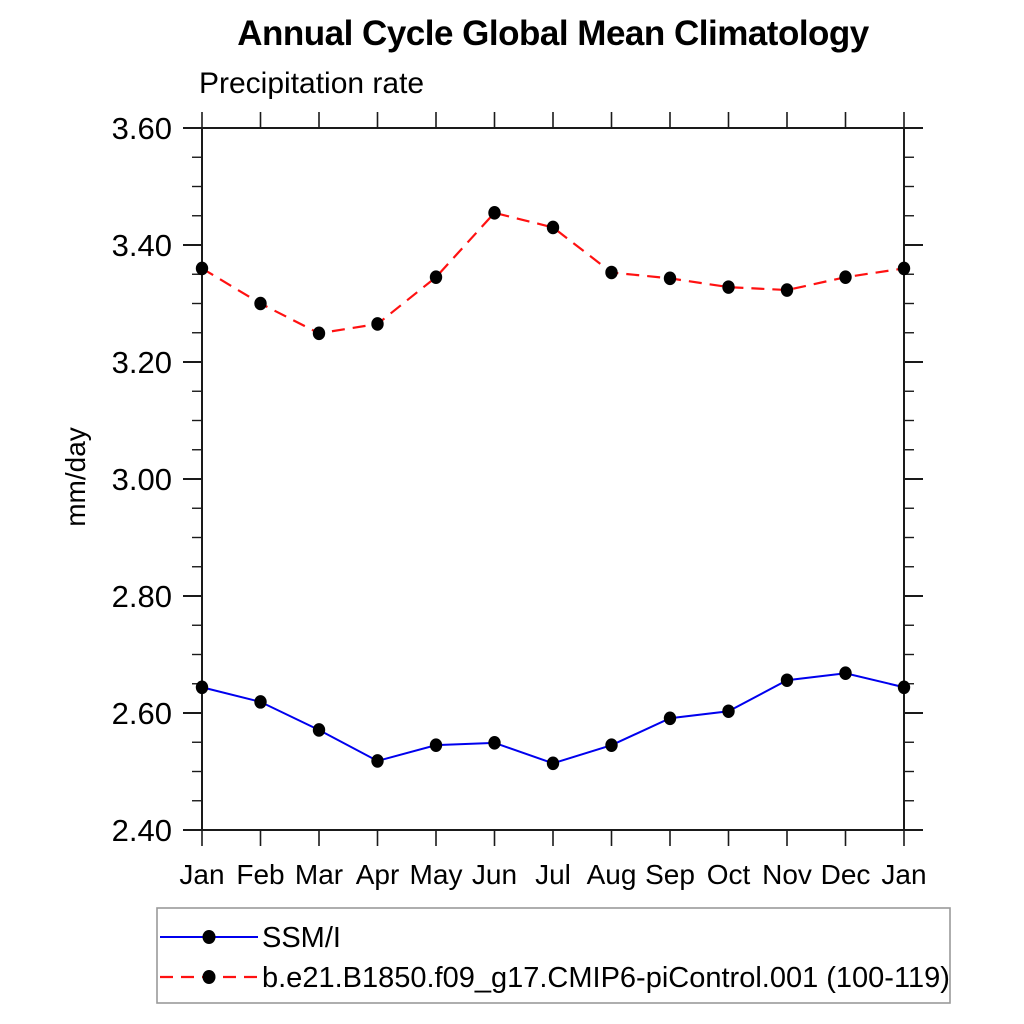  What do you see at coordinates (142, 596) in the screenshot?
I see `y-tick-label: 2.80` at bounding box center [142, 596].